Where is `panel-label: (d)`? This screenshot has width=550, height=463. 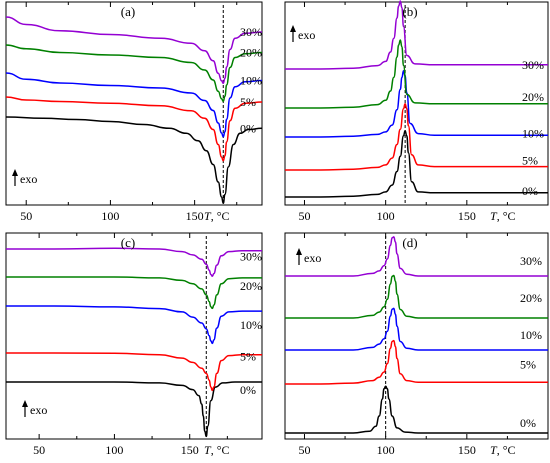
panel-label: (d) is located at coordinates (409, 242).